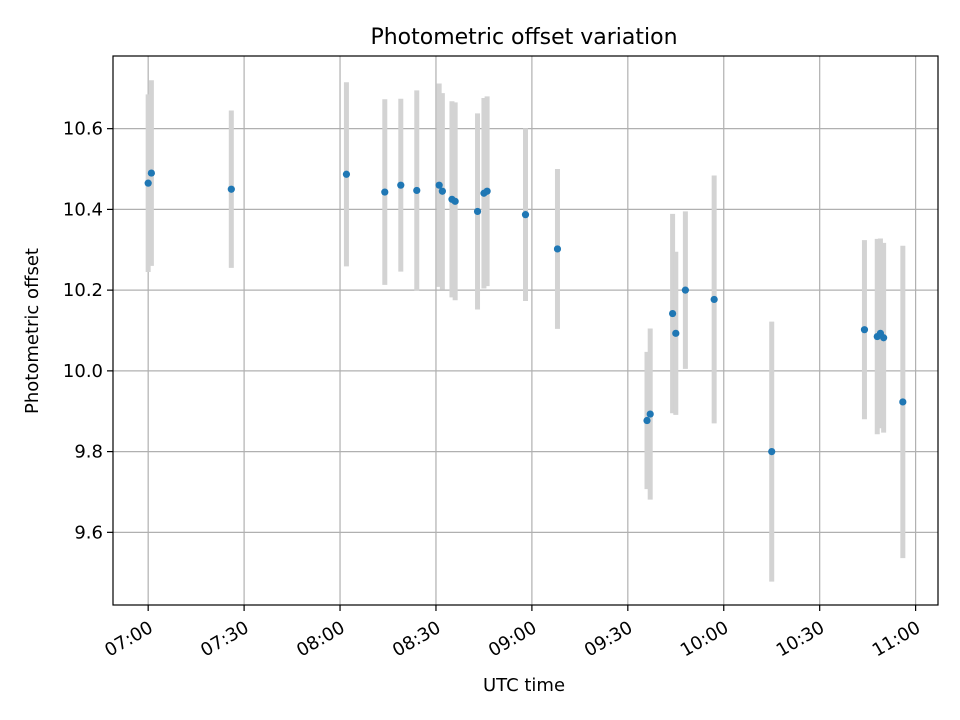 The height and width of the screenshot is (720, 960). Describe the element at coordinates (83, 209) in the screenshot. I see `y-tick-label: 10.4` at that location.